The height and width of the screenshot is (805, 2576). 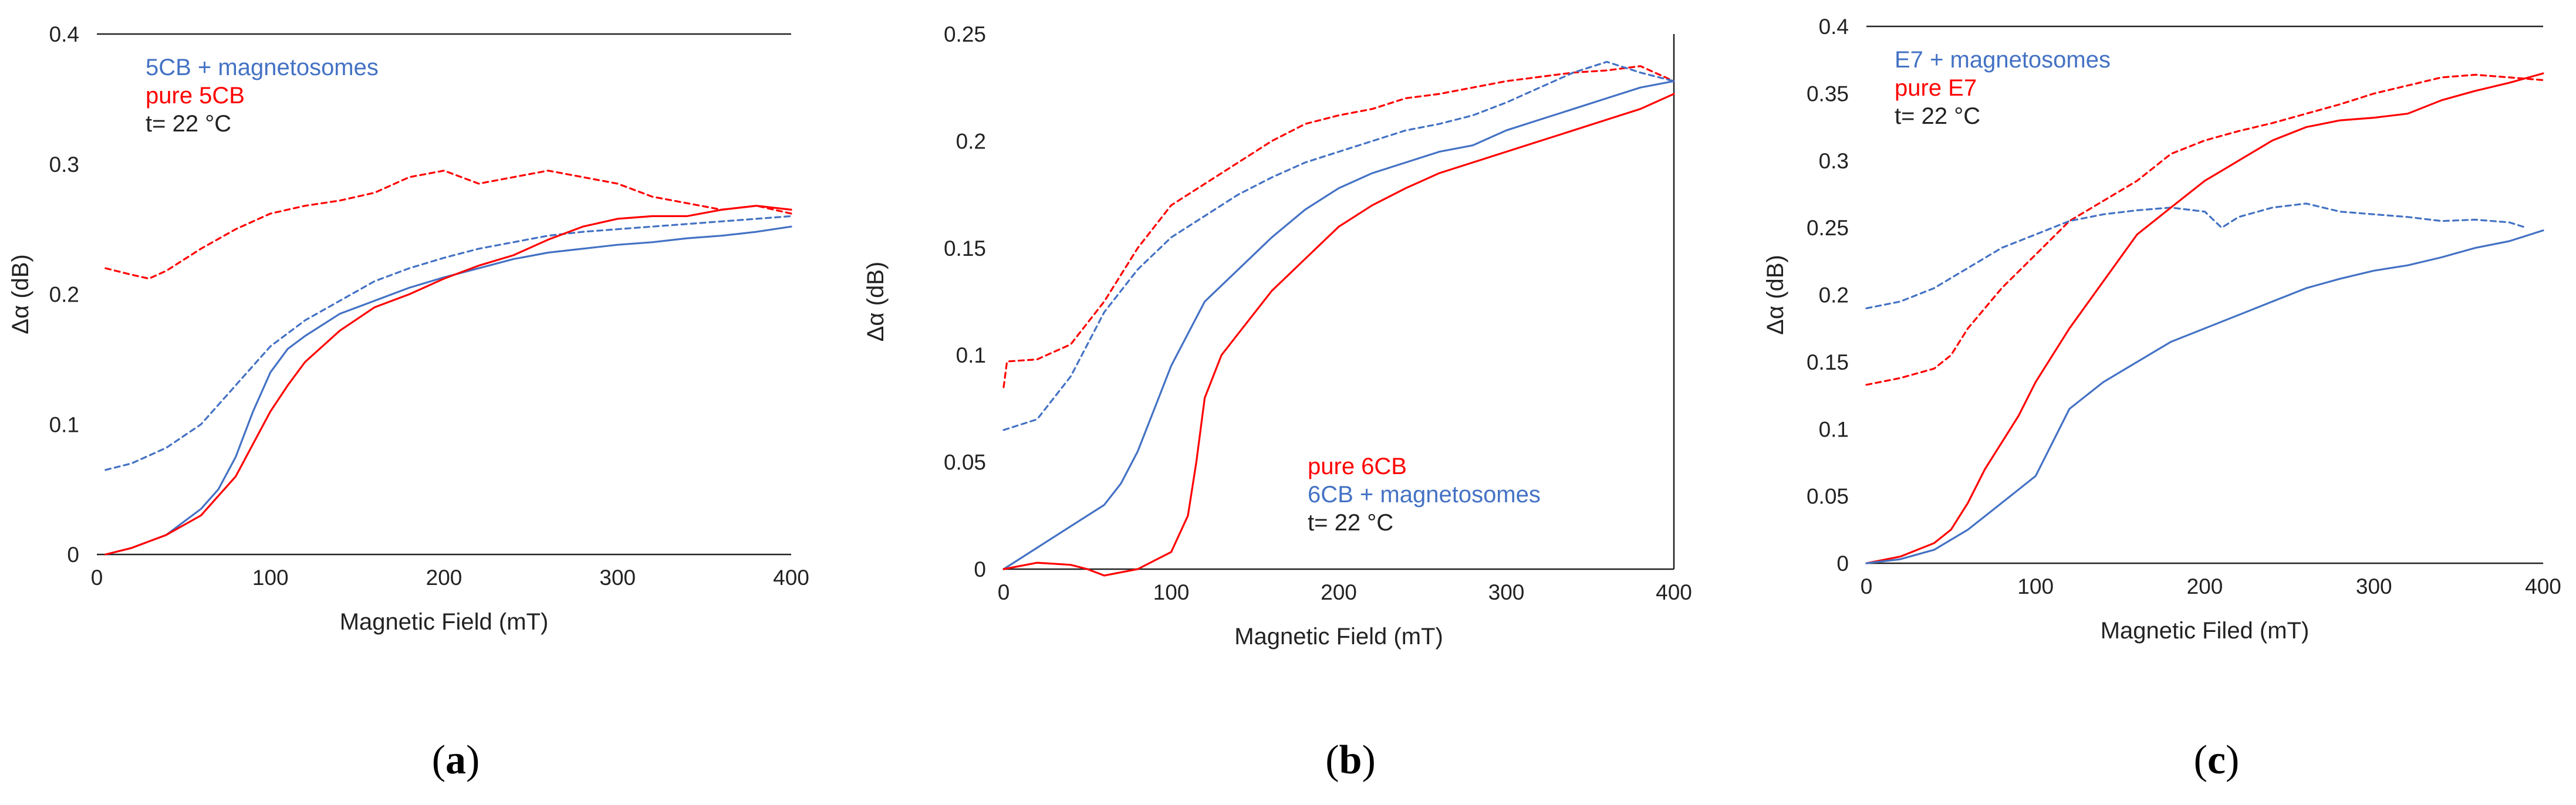 What do you see at coordinates (456, 760) in the screenshot?
I see `panel-label: (a)` at bounding box center [456, 760].